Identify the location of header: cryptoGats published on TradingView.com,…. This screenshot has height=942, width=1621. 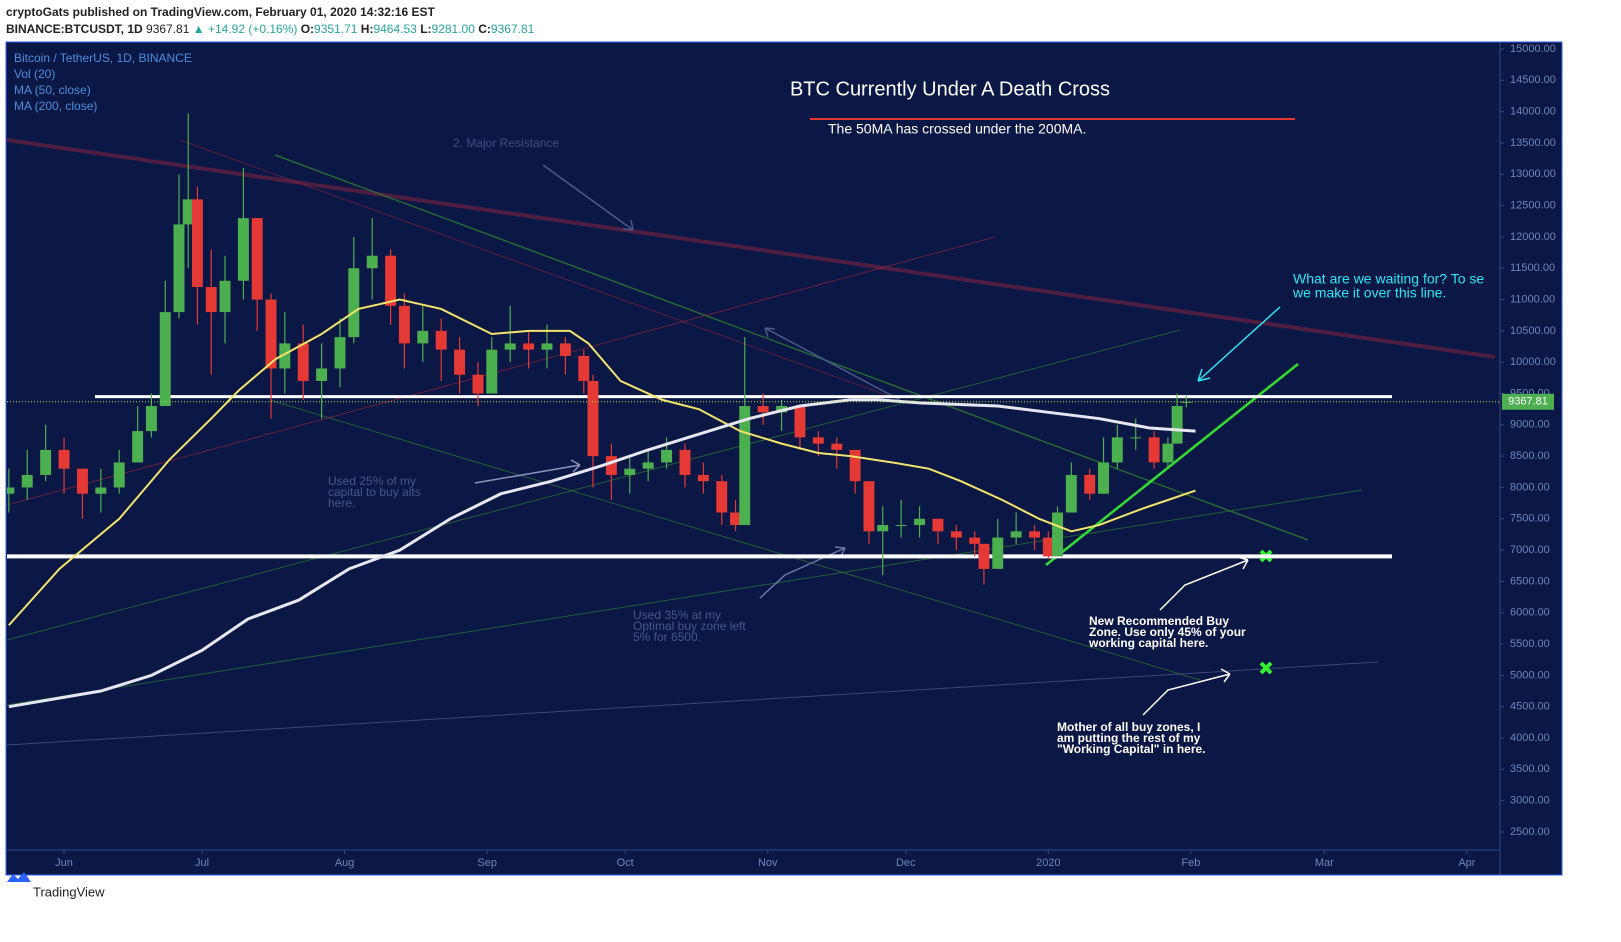
(270, 21).